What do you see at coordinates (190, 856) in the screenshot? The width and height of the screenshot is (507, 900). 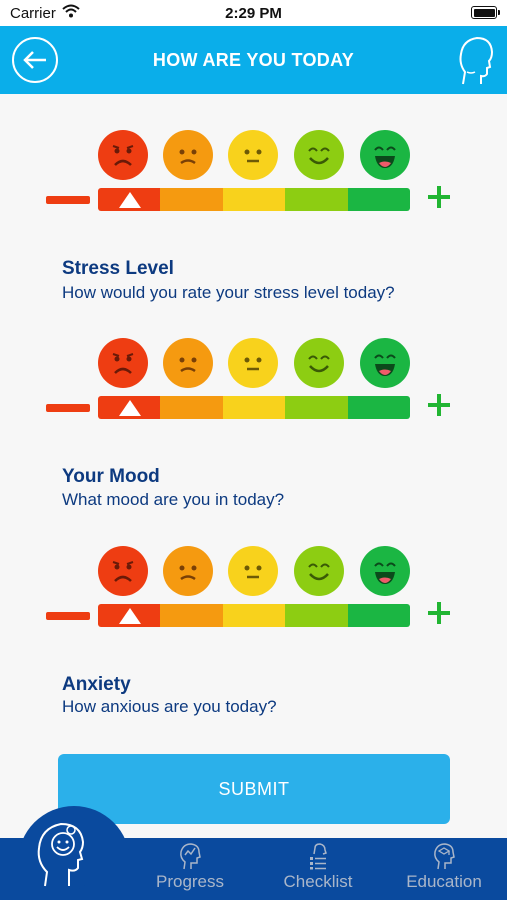 I see `progress-icon` at bounding box center [190, 856].